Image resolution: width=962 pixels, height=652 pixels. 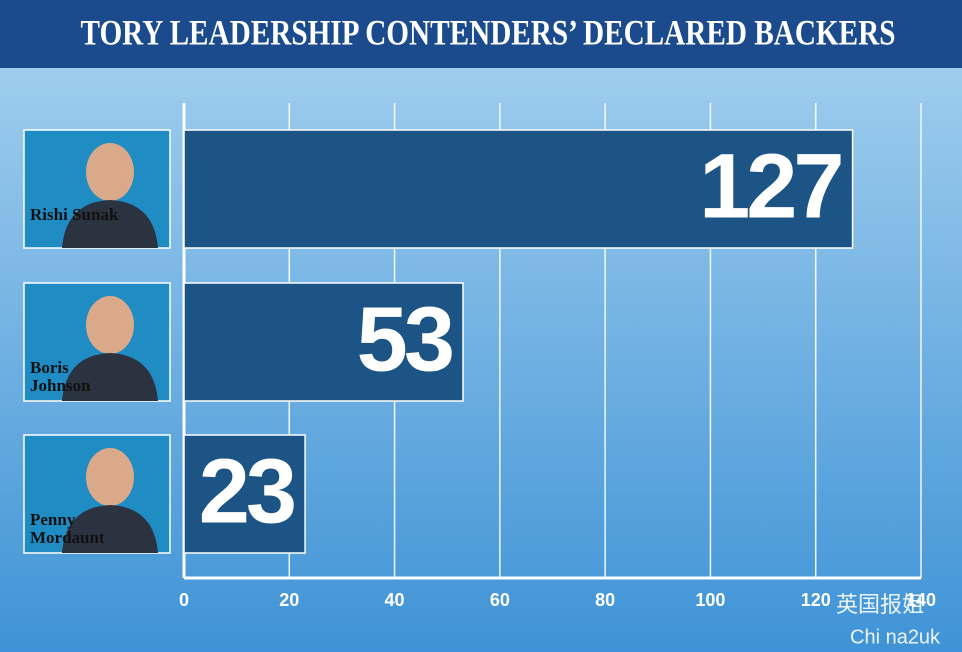 I want to click on value-label: 53, so click(x=404, y=339).